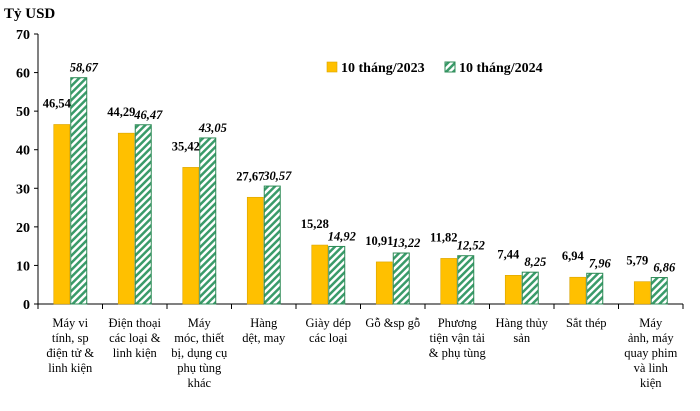 Image resolution: width=700 pixels, height=411 pixels. What do you see at coordinates (212, 128) in the screenshot?
I see `value-label-2024: 43,05` at bounding box center [212, 128].